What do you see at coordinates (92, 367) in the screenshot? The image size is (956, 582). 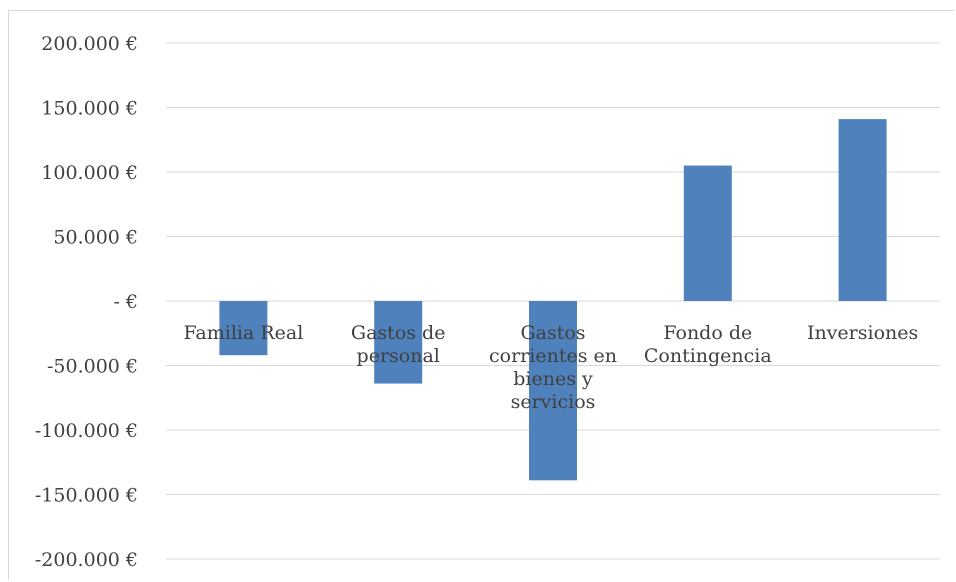 I see `y-tick-label: -50.000 €` at bounding box center [92, 367].